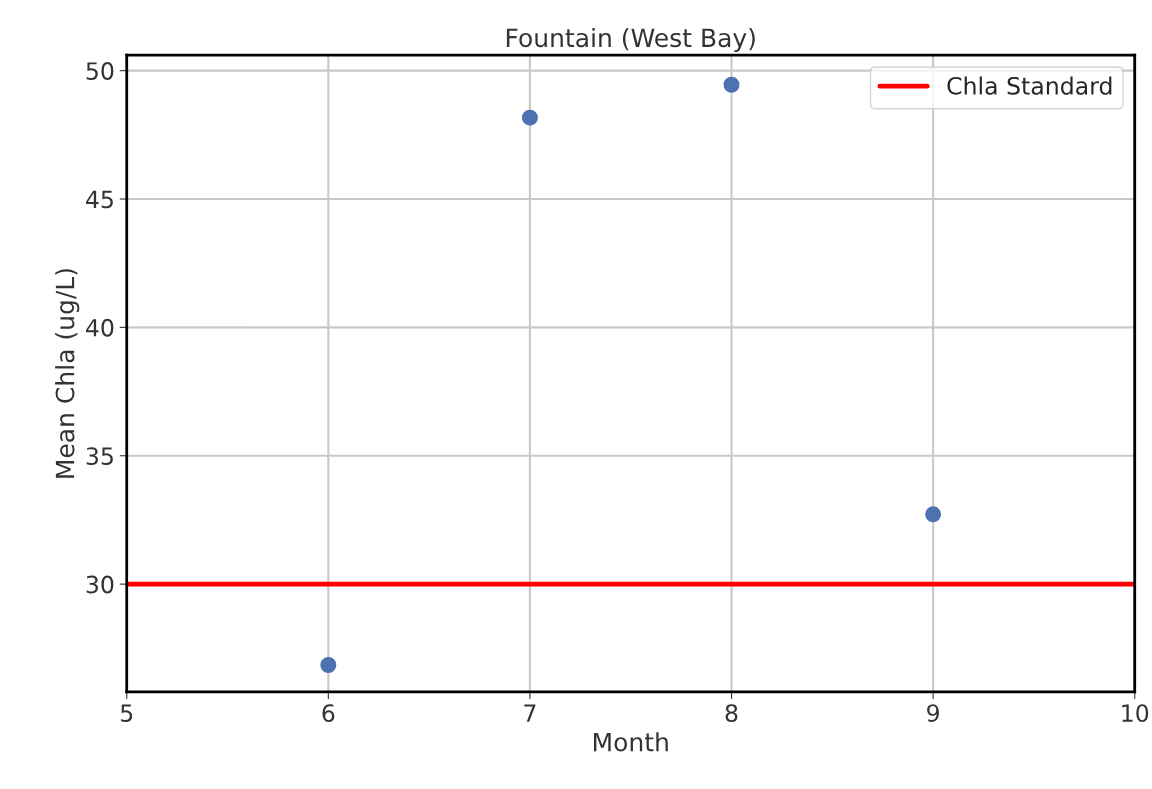 This screenshot has height=789, width=1152. Describe the element at coordinates (127, 713) in the screenshot. I see `x-tick-label: 5` at that location.